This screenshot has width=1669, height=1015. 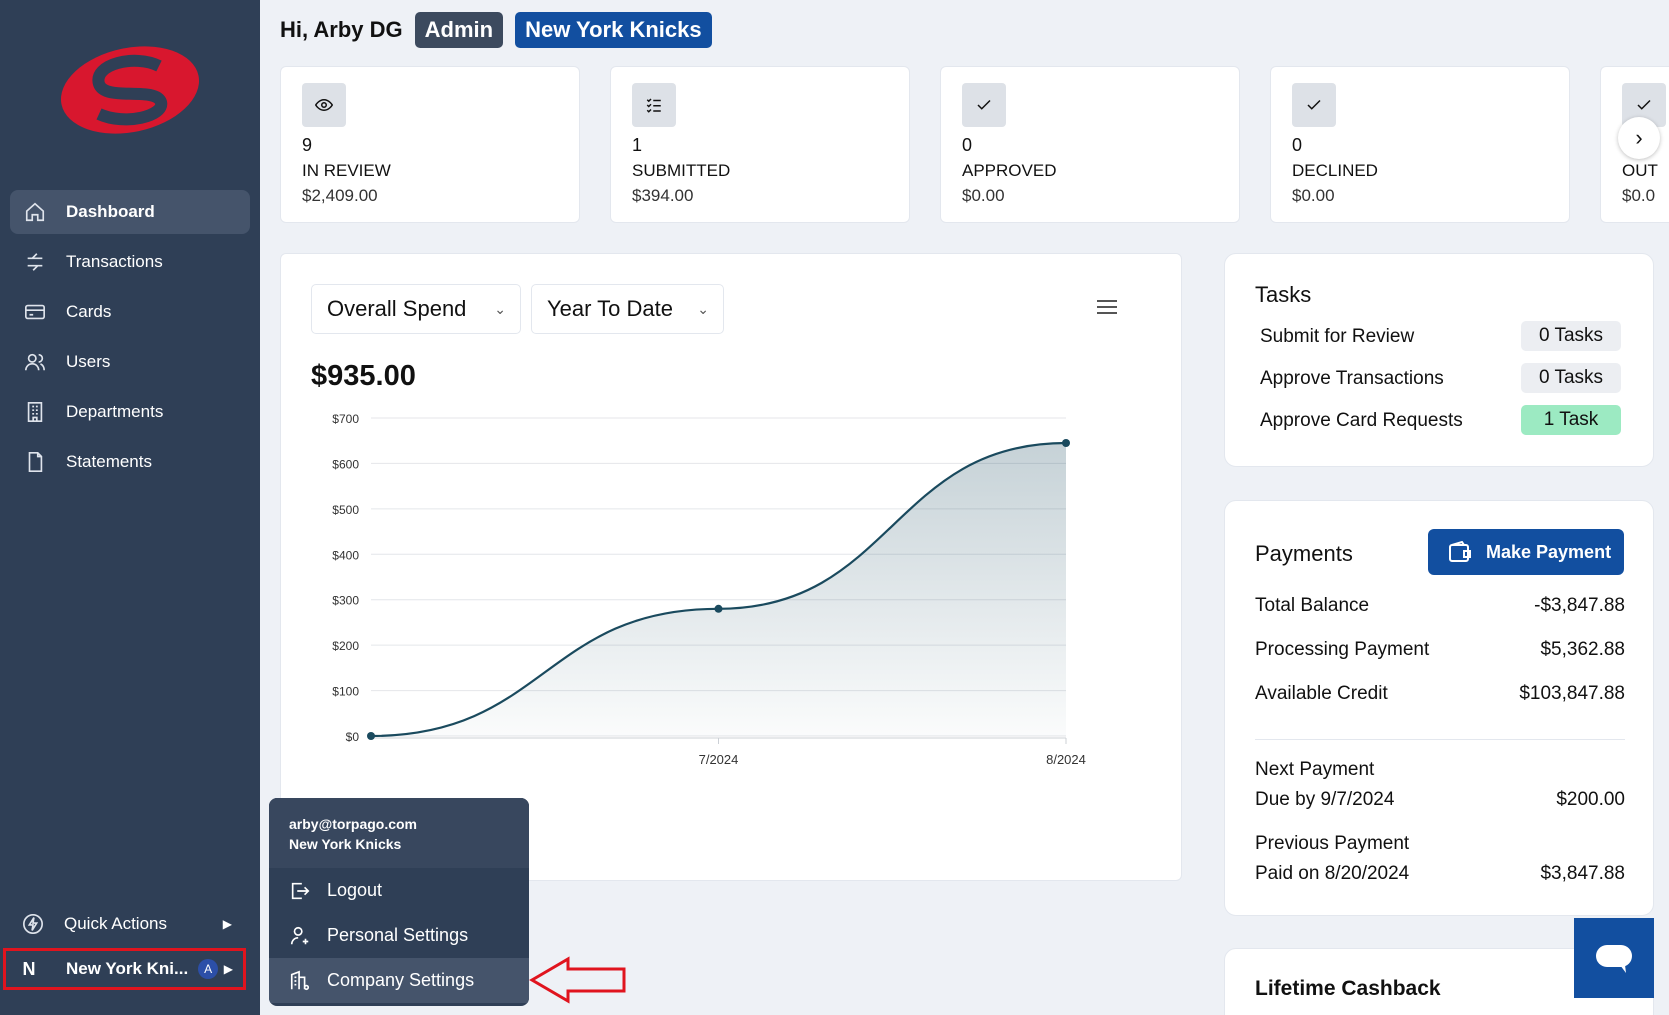 I want to click on make-payment-button: Make Payment, so click(x=1526, y=552).